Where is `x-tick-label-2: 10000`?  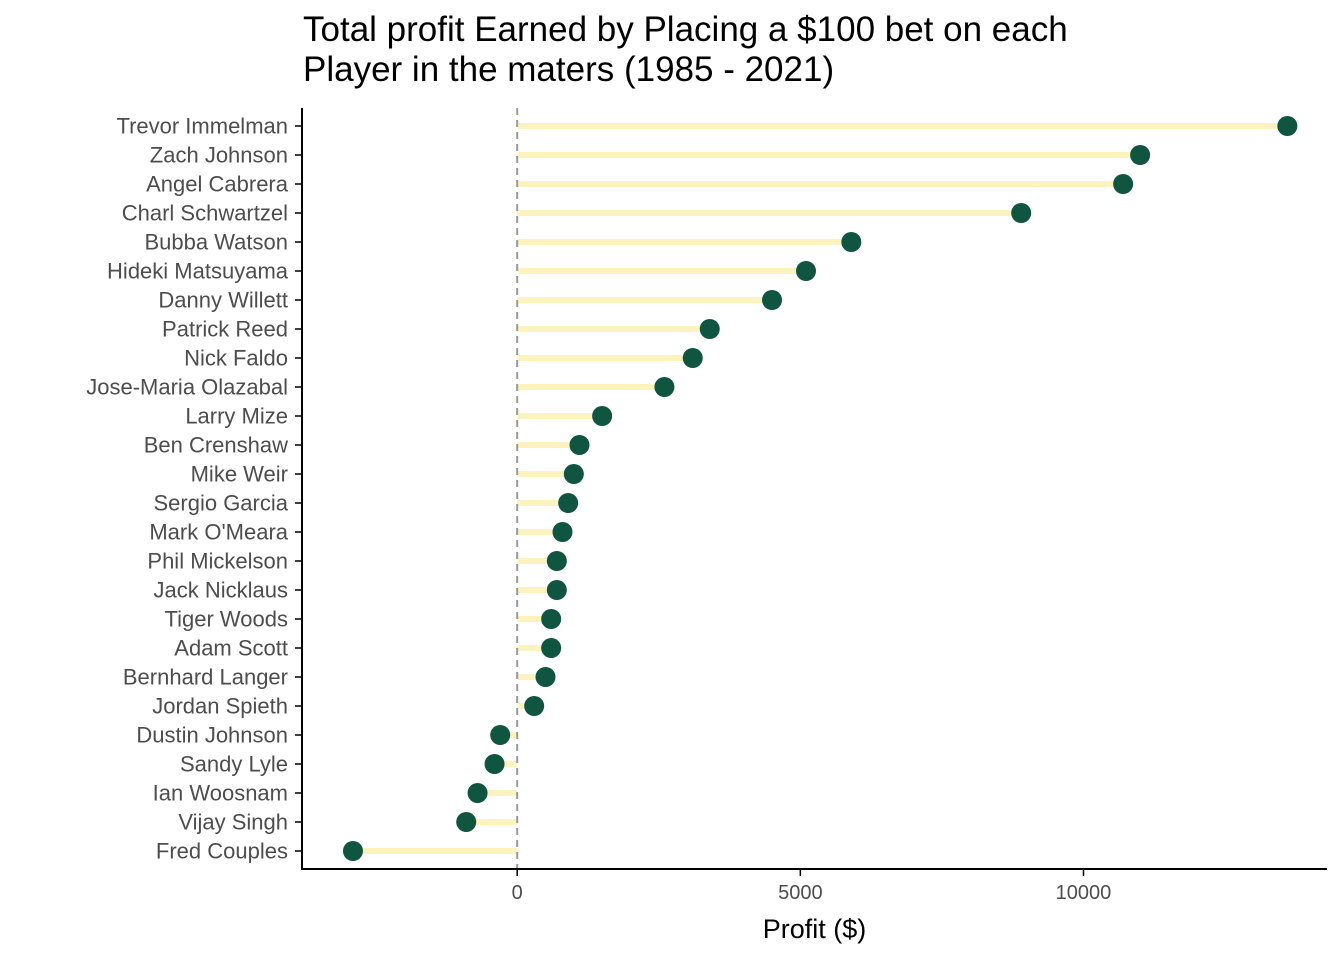 x-tick-label-2: 10000 is located at coordinates (1084, 893).